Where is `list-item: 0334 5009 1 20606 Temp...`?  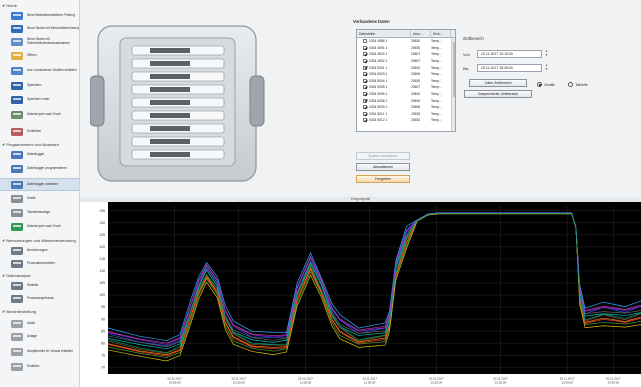 list-item: 0334 5009 1 20606 Temp... is located at coordinates (406, 107).